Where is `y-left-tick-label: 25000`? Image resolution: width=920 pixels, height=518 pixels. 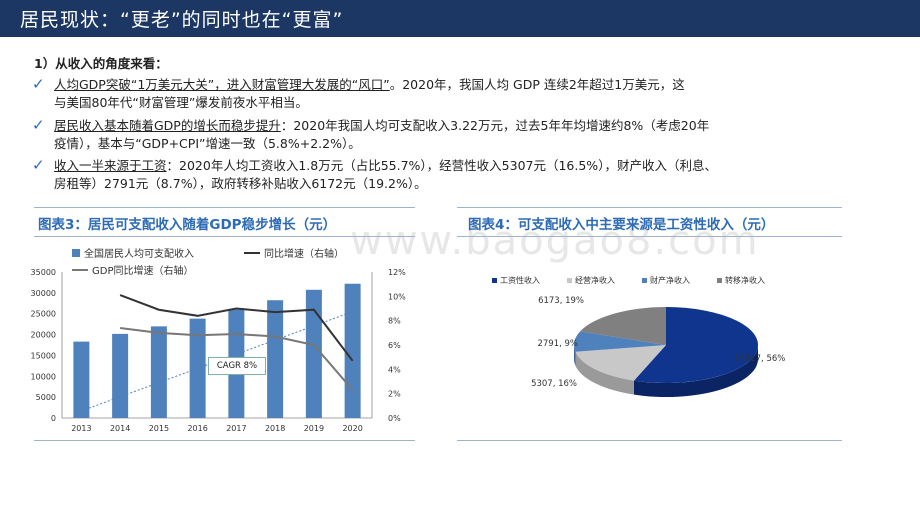 y-left-tick-label: 25000 is located at coordinates (43, 314).